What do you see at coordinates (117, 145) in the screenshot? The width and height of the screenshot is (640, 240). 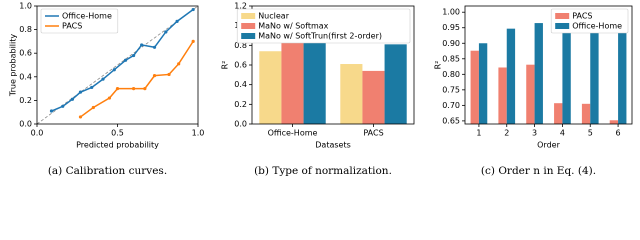 I see `x-axis-title: Predicted probability` at bounding box center [117, 145].